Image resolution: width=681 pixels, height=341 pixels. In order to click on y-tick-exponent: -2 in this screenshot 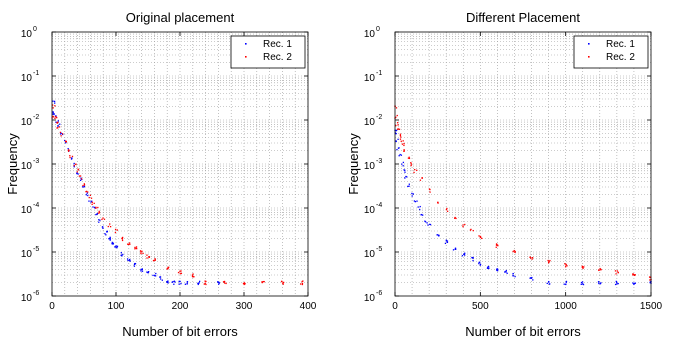, I will do `click(379, 117)`.